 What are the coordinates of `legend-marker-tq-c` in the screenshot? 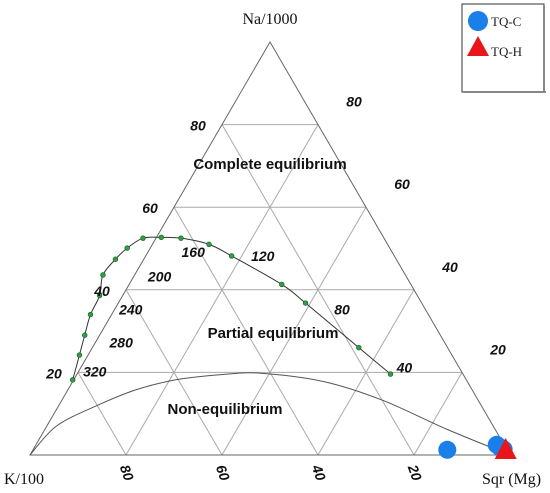 It's located at (478, 21).